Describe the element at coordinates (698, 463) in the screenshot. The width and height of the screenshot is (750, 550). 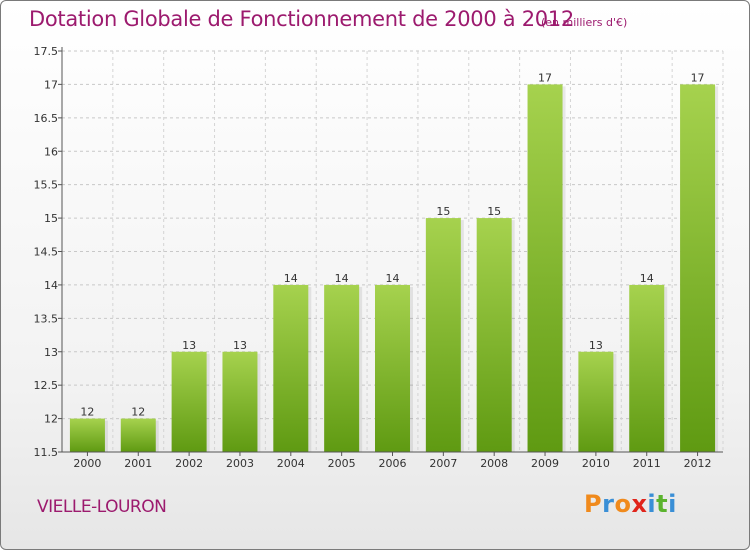
I see `x-tick-label-2012: 2012` at that location.